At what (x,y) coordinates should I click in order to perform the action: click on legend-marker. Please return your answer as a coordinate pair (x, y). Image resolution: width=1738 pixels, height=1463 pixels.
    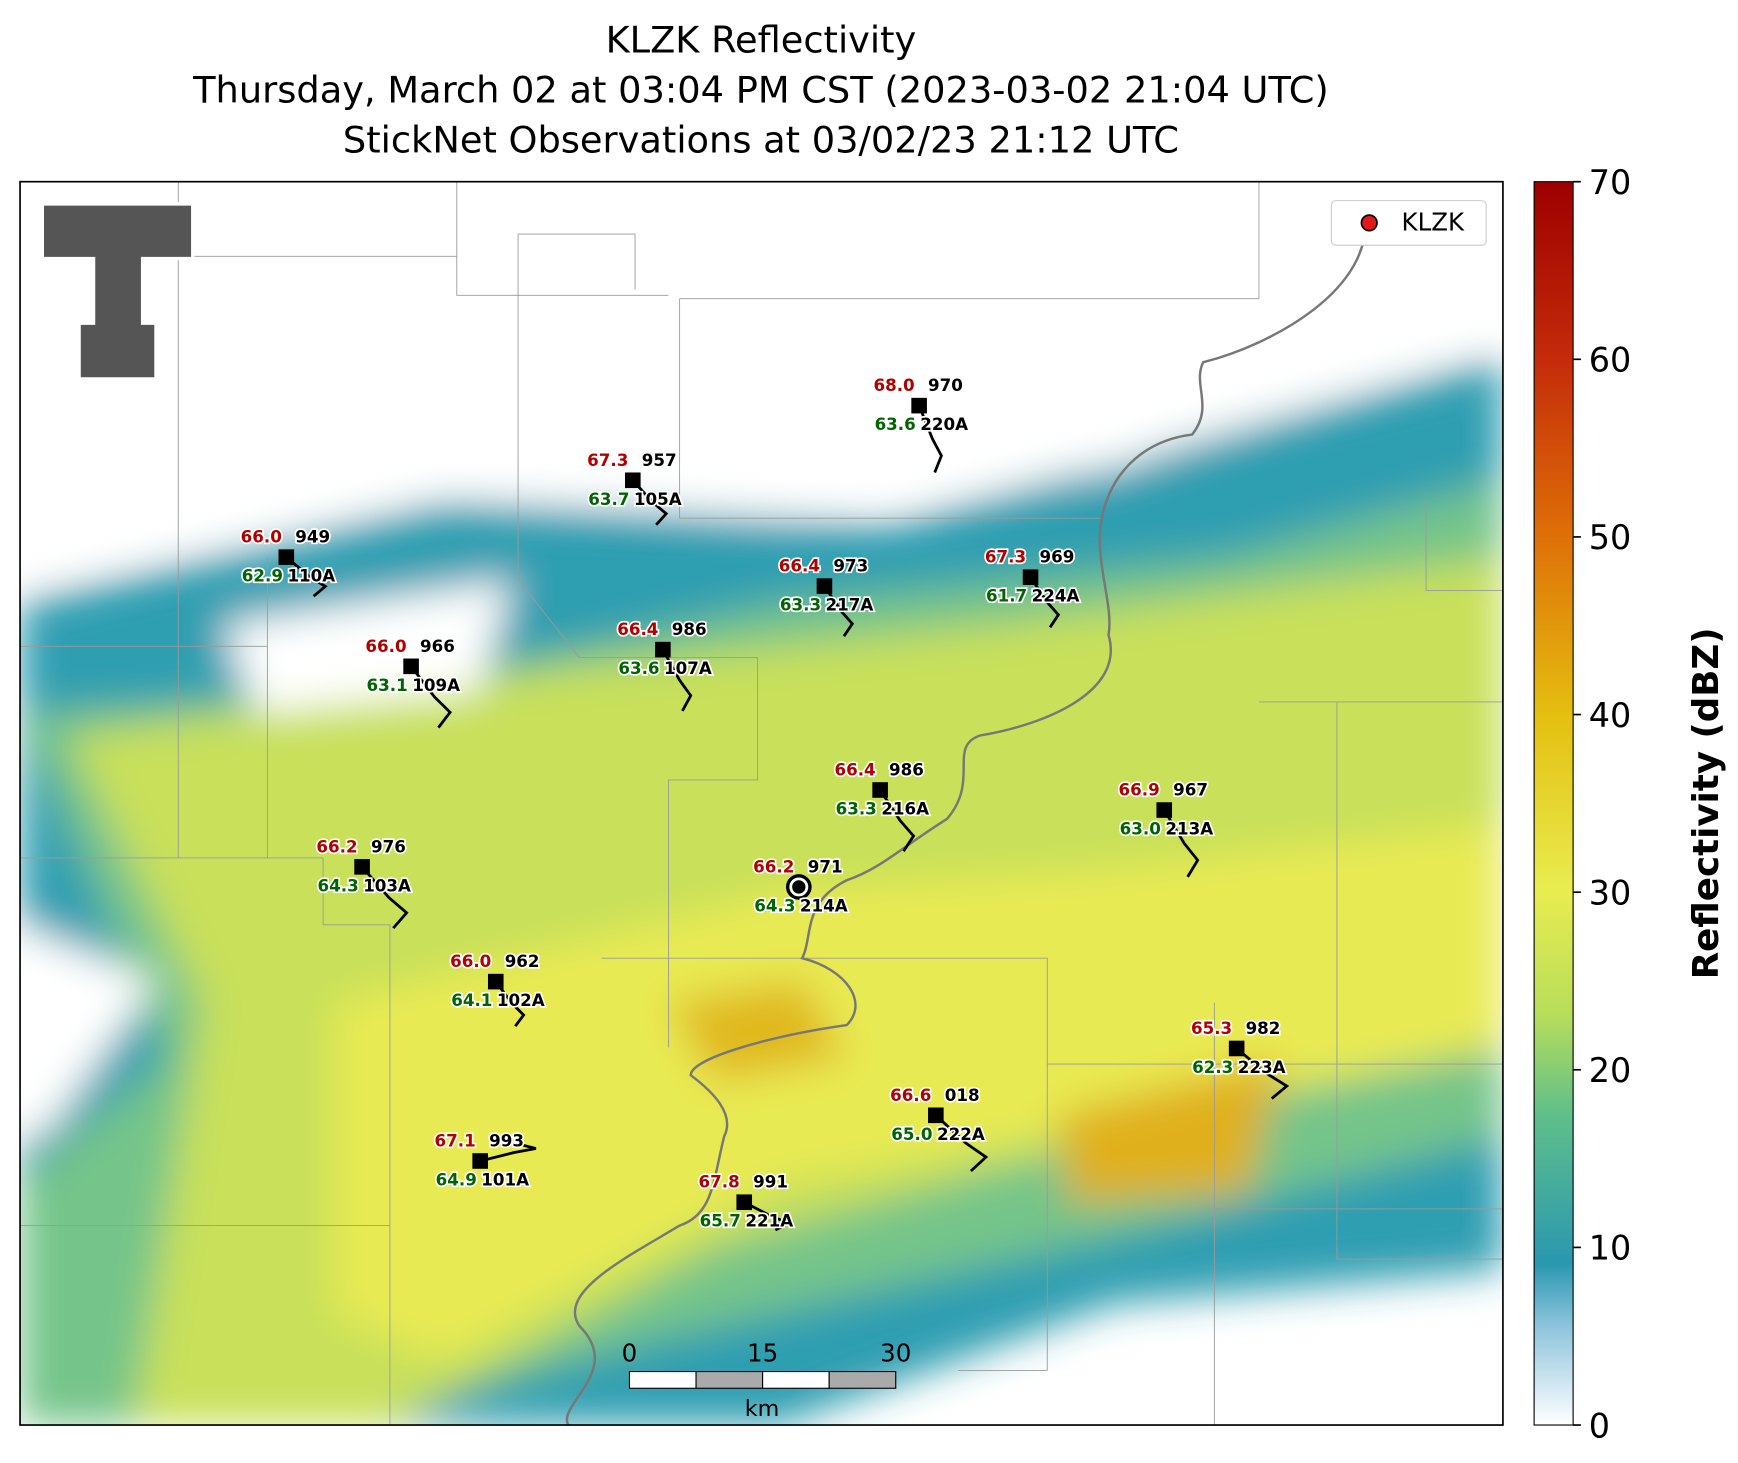
    Looking at the image, I should click on (1369, 223).